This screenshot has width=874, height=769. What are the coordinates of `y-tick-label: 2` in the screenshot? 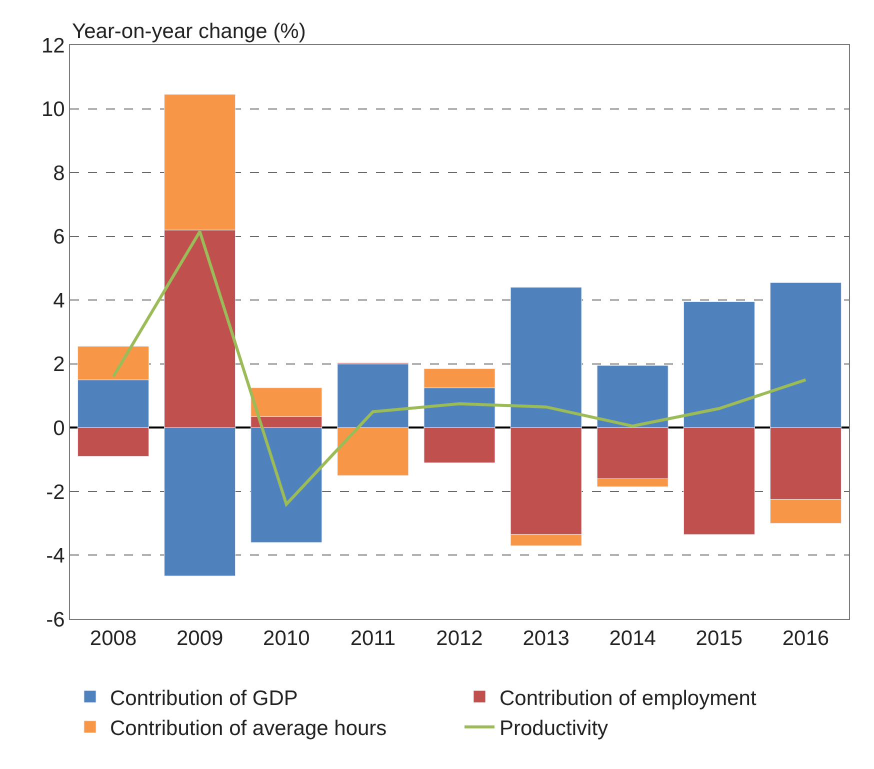 It's located at (59, 364).